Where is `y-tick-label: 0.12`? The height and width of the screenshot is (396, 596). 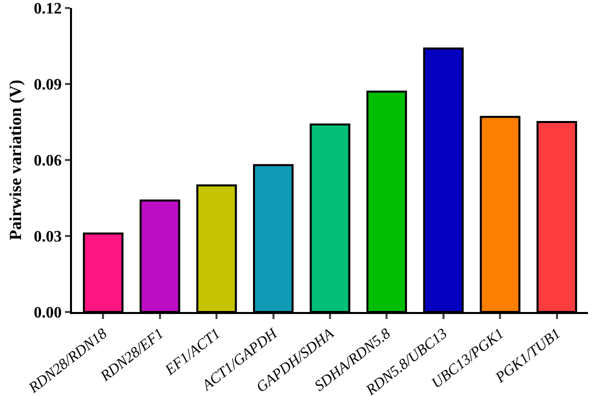 y-tick-label: 0.12 is located at coordinates (48, 9).